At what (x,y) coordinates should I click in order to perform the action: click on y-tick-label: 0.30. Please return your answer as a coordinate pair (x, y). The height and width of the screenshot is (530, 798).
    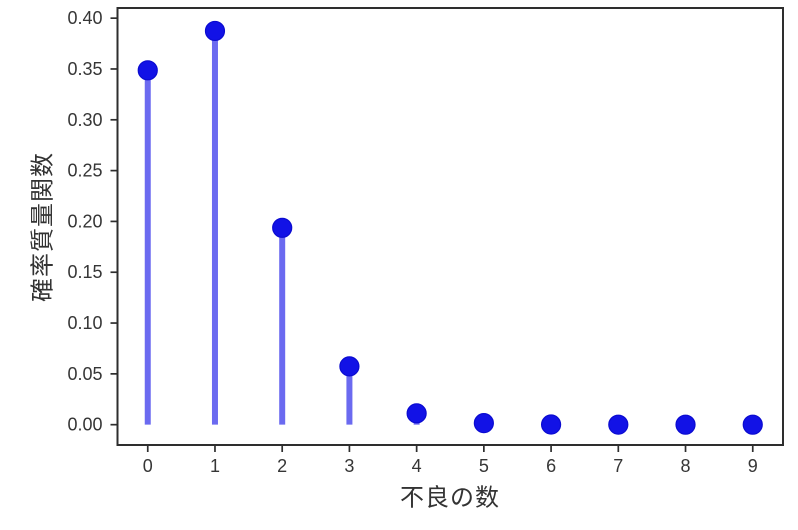
    Looking at the image, I should click on (84, 120).